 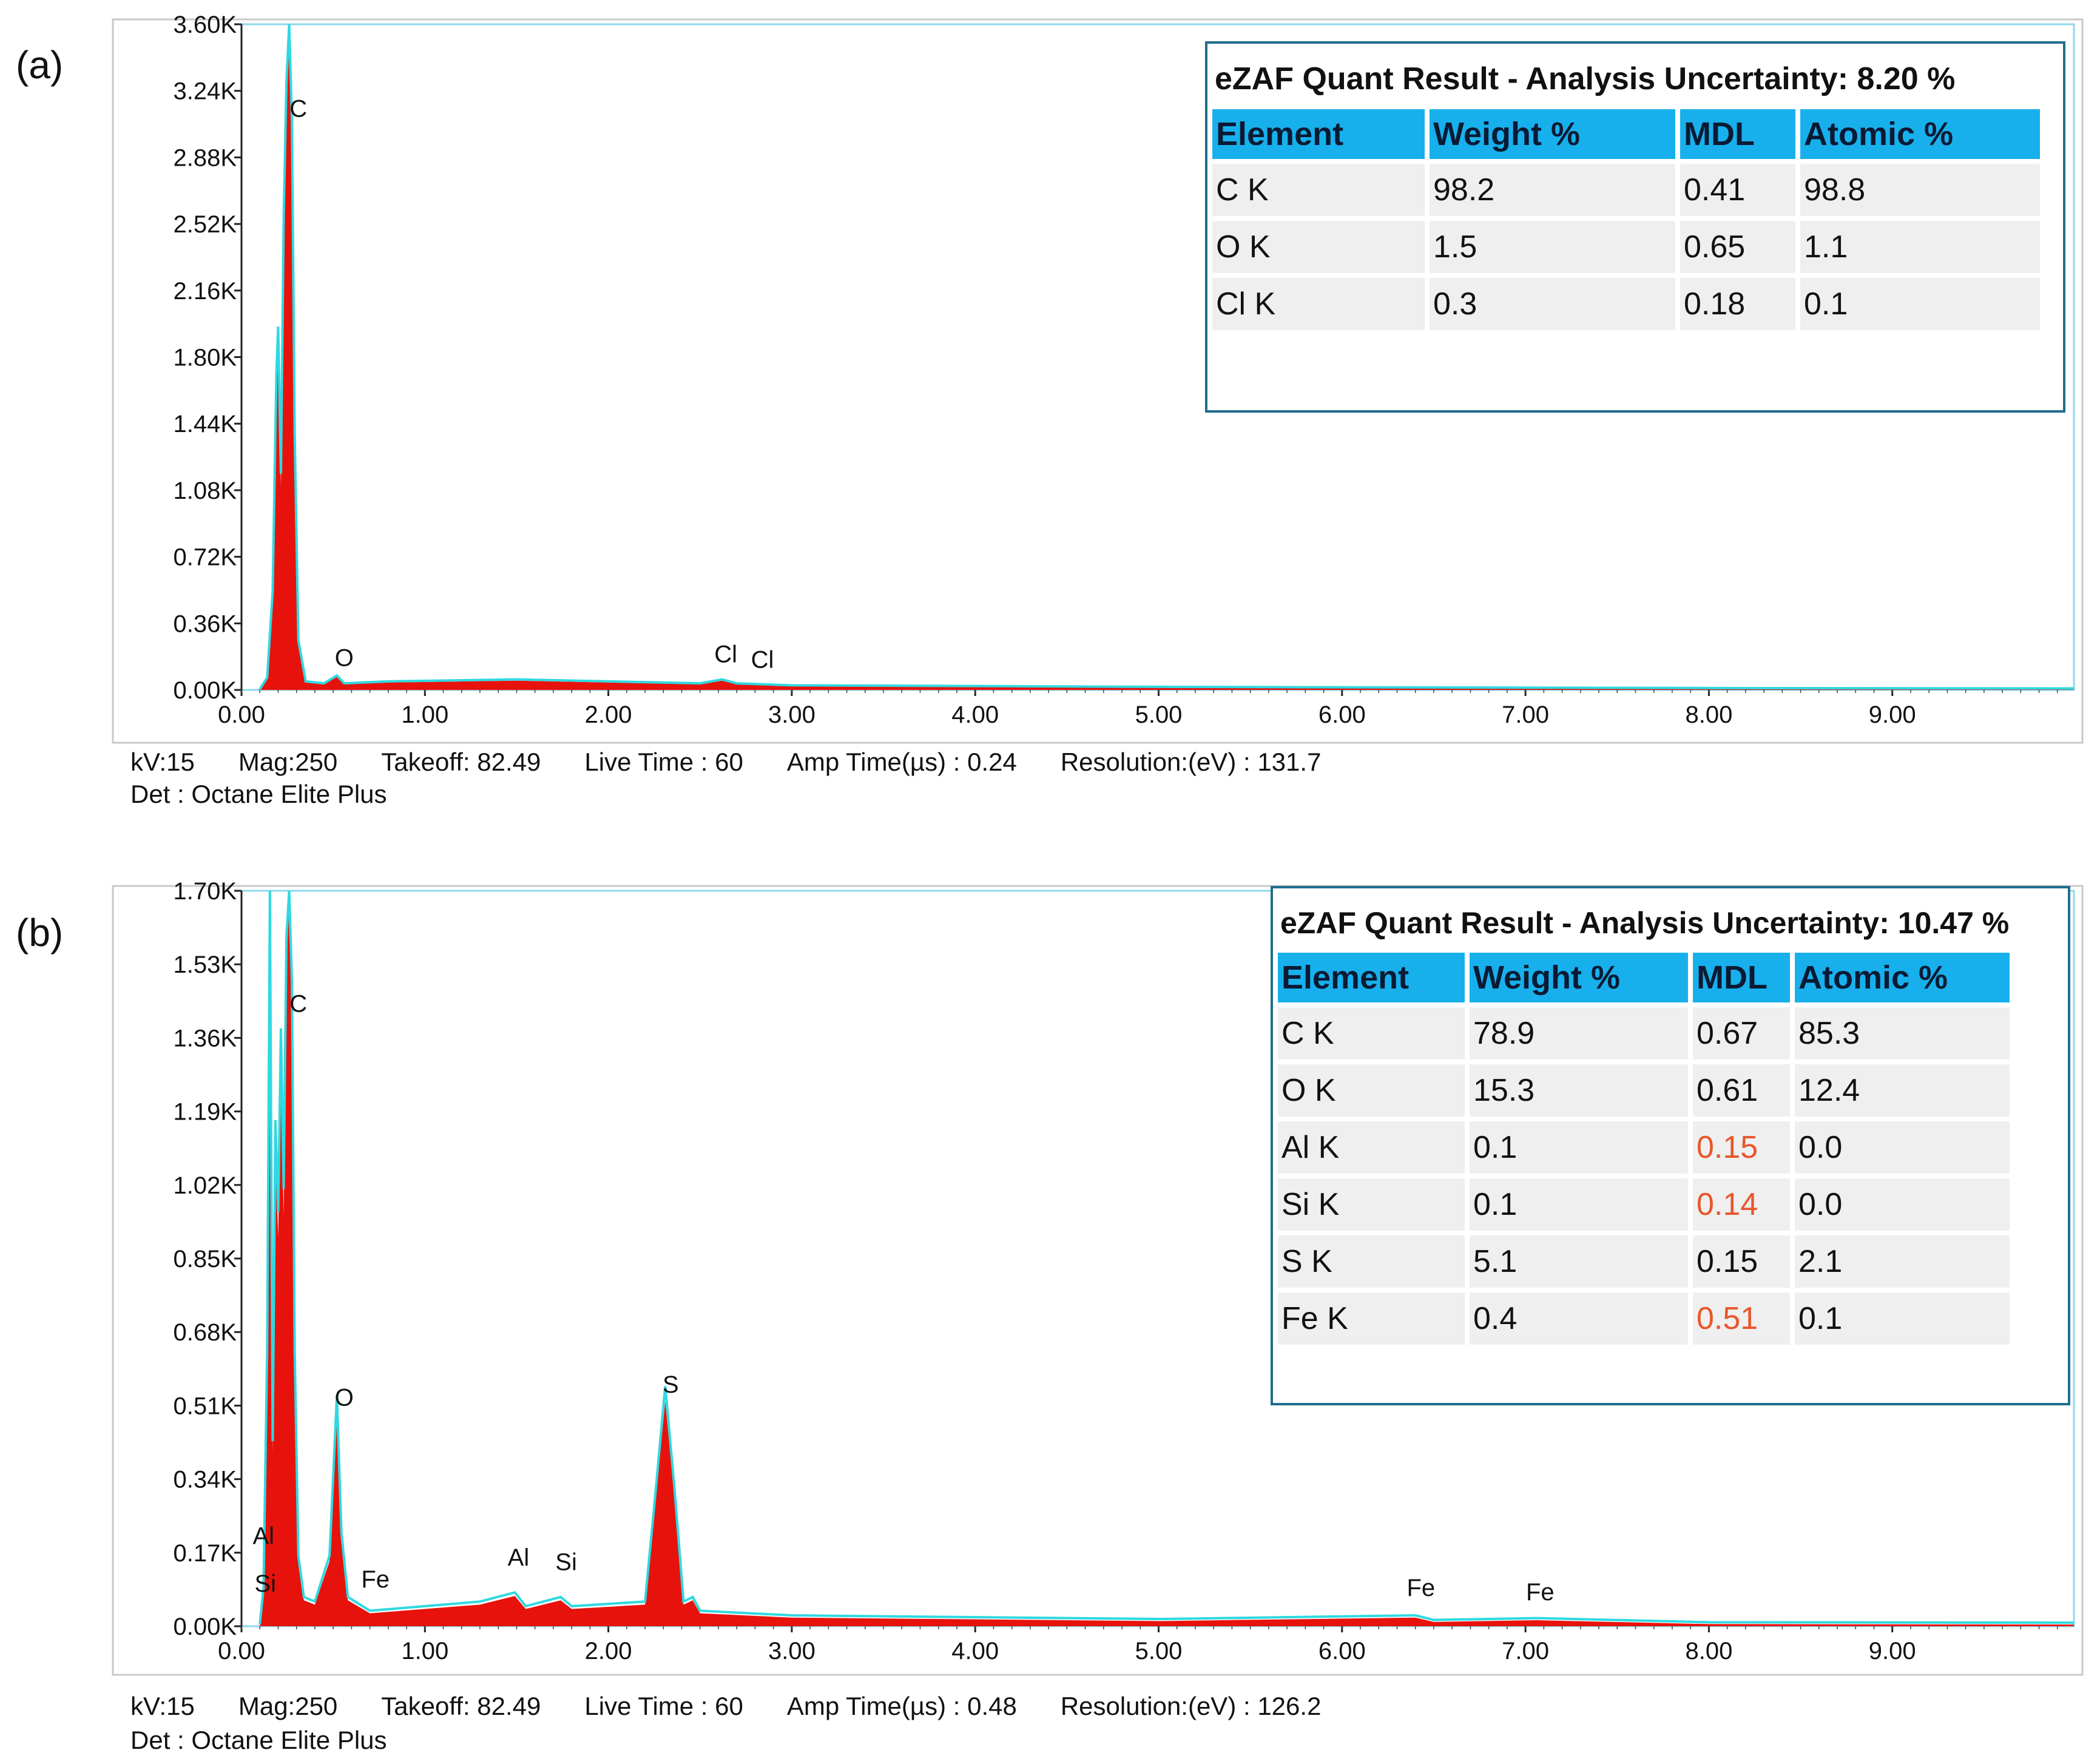 What do you see at coordinates (1902, 1262) in the screenshot?
I see `cell-atomic: 2.1` at bounding box center [1902, 1262].